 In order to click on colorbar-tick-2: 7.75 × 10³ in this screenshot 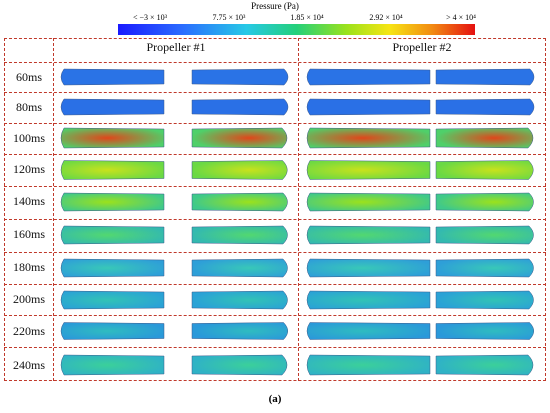, I will do `click(229, 17)`.